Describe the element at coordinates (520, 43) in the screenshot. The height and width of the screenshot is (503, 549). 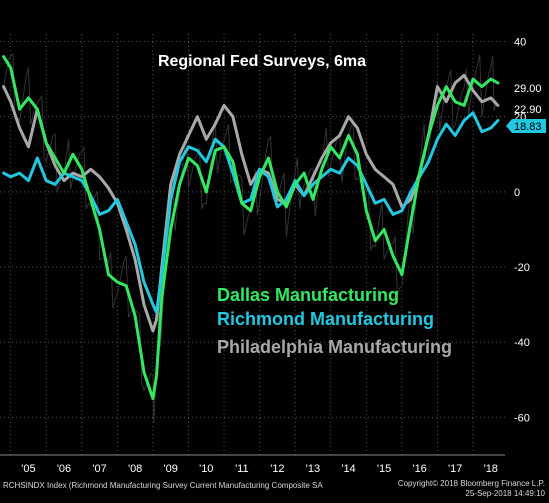
I see `y-tick-label: 40` at that location.